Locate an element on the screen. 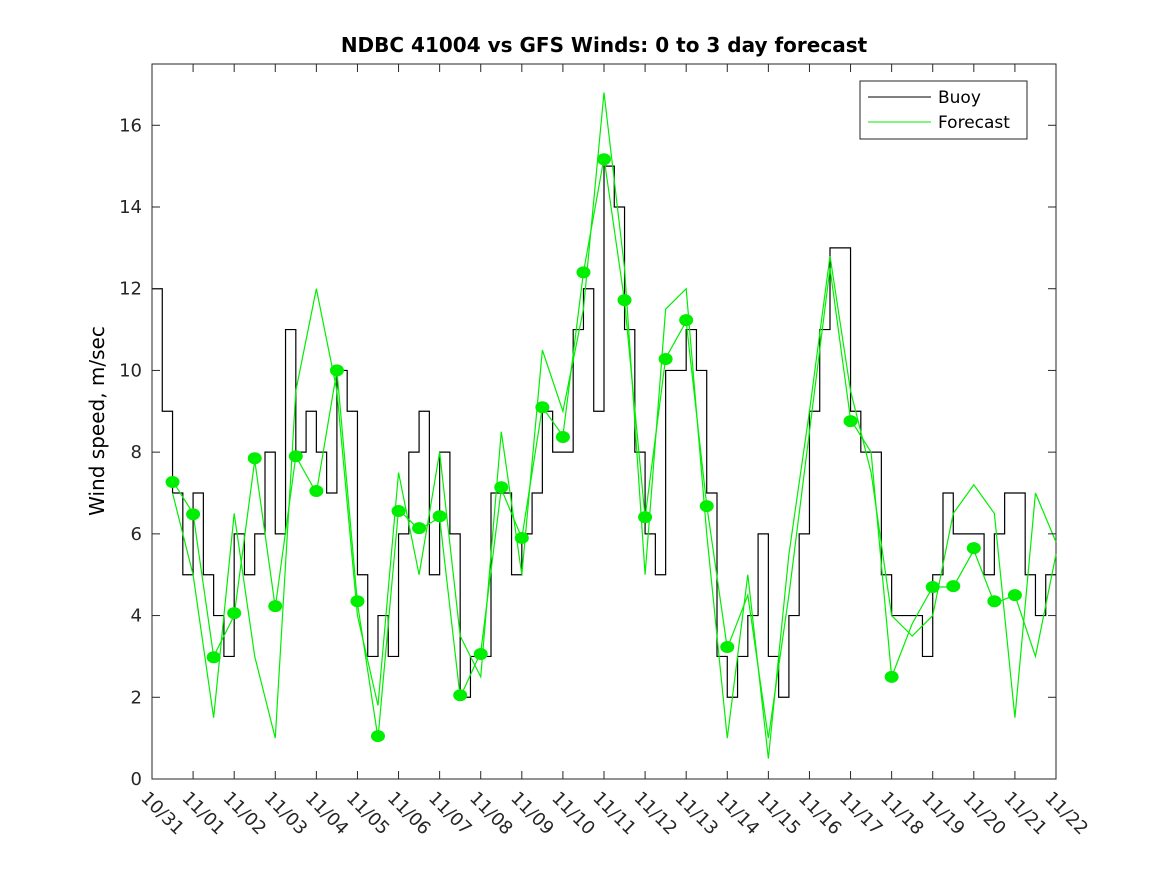 Image resolution: width=1167 pixels, height=880 pixels. y-tick-label: 14 is located at coordinates (130, 207).